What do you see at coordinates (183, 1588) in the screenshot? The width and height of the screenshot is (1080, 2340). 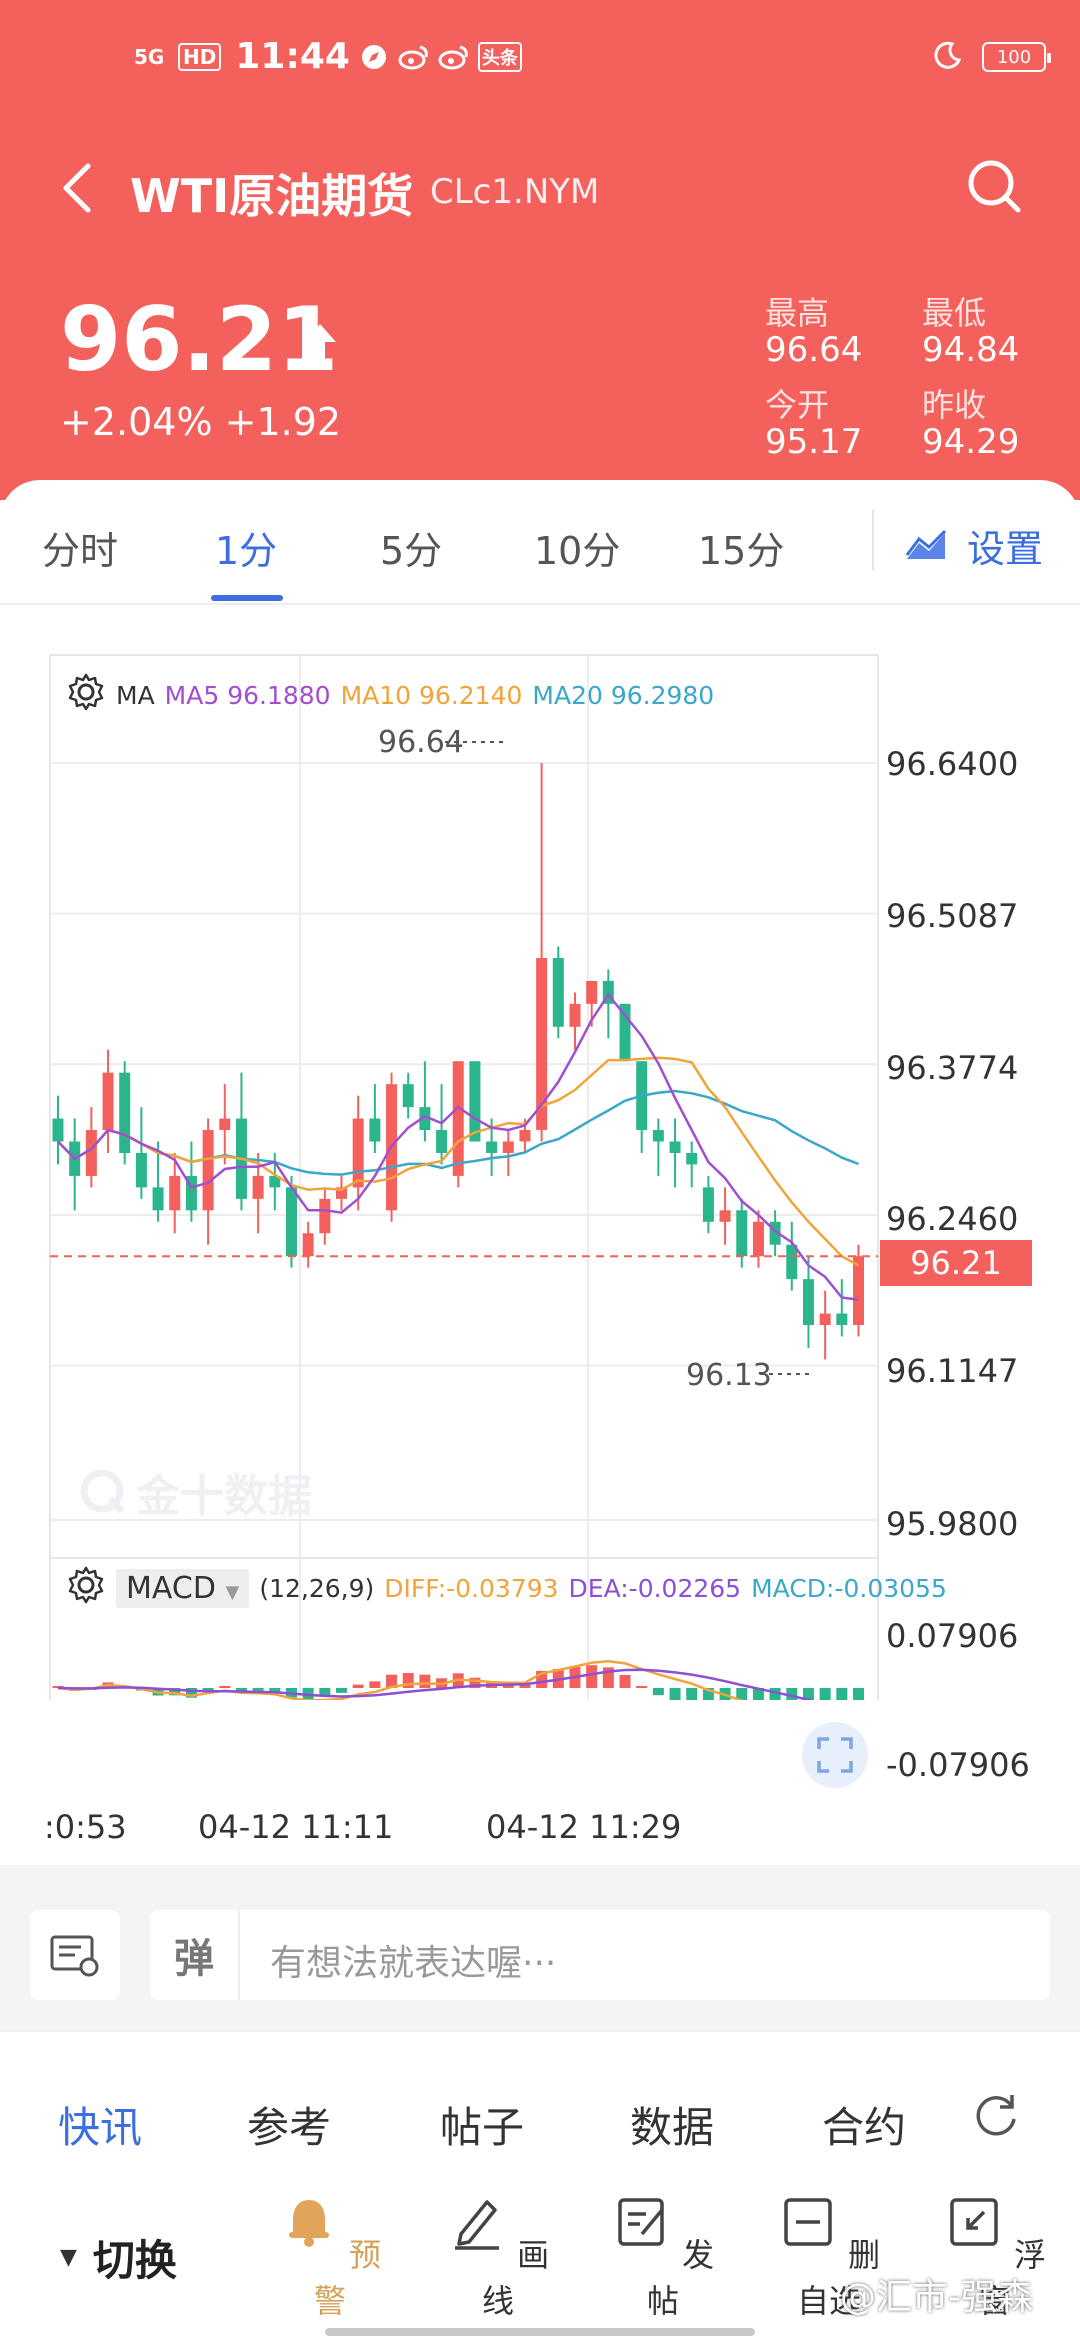 I see `indicator-dropdown: MACD ▼` at bounding box center [183, 1588].